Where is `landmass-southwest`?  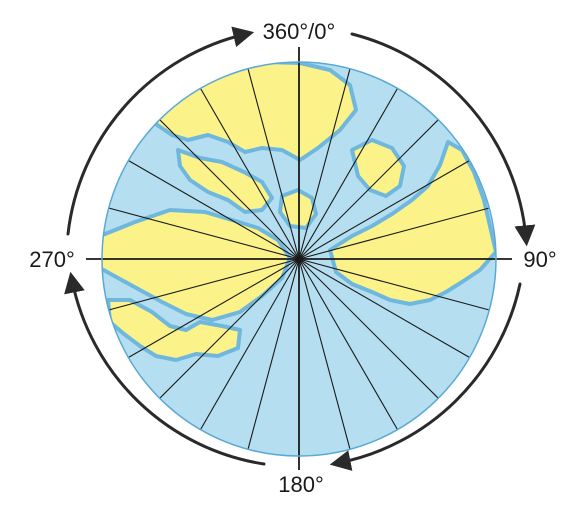 landmass-southwest is located at coordinates (174, 330).